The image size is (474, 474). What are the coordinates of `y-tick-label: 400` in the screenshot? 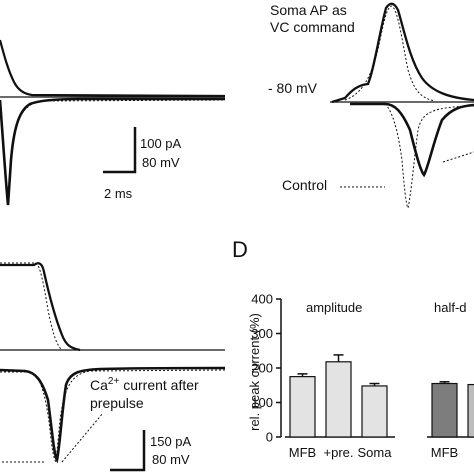 It's located at (262, 299).